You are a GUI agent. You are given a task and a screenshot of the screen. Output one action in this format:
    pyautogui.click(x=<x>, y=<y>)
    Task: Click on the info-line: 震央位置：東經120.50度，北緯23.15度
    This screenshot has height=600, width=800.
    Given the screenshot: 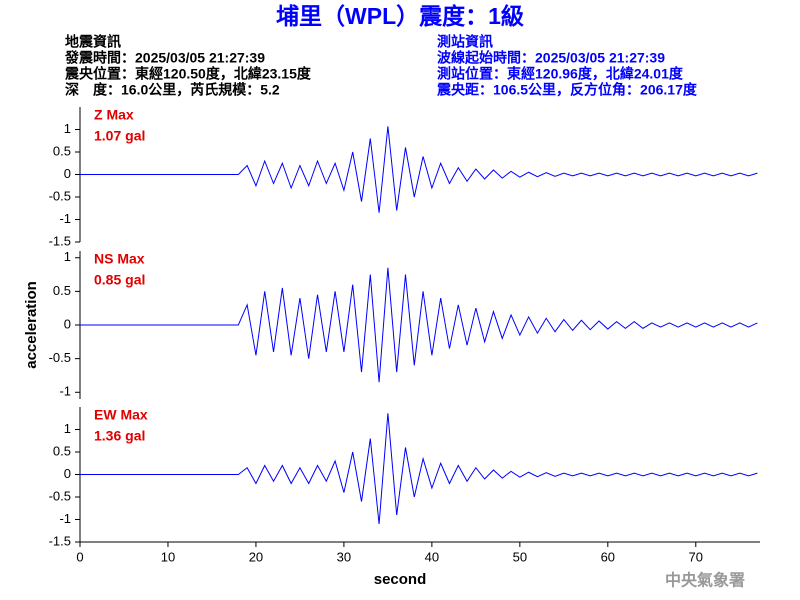 What is the action you would take?
    pyautogui.click(x=188, y=74)
    